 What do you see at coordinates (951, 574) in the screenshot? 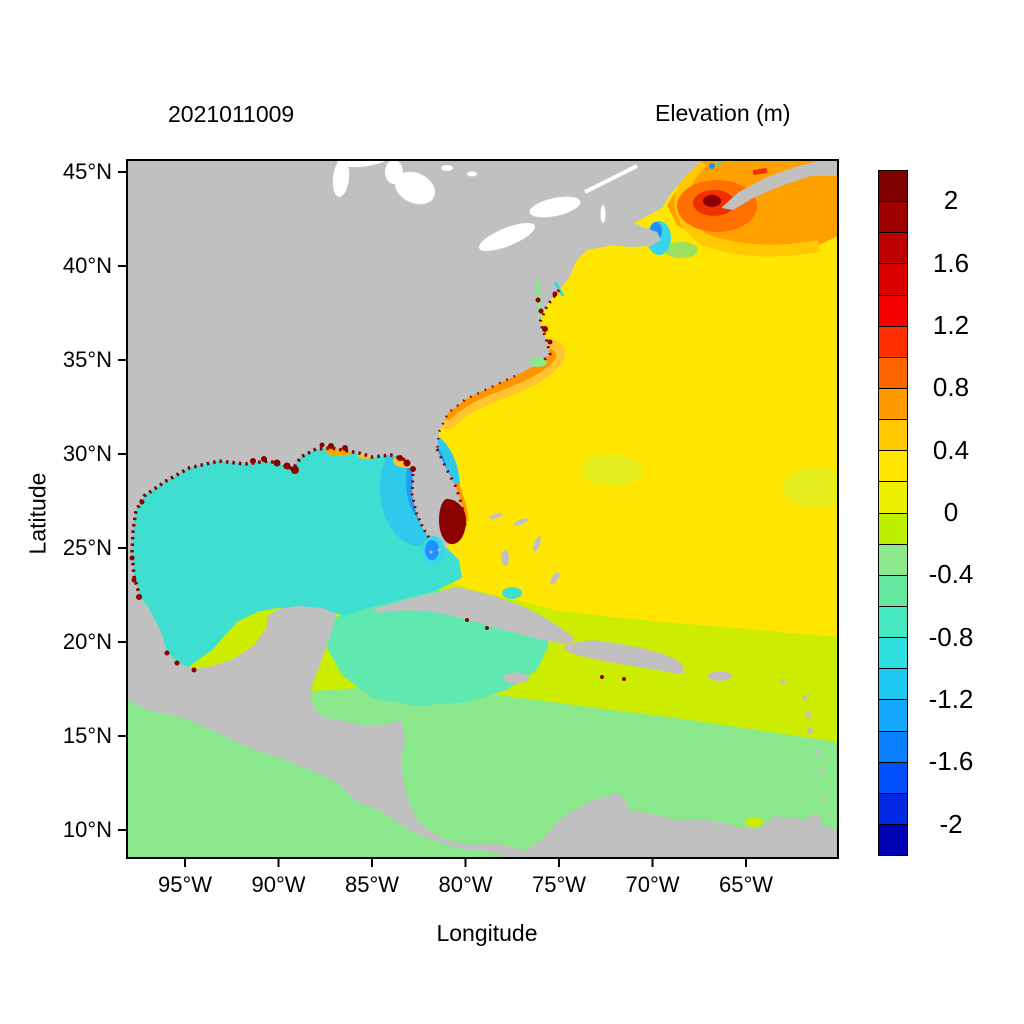
I see `colorbar-tick-label: -0.4` at bounding box center [951, 574].